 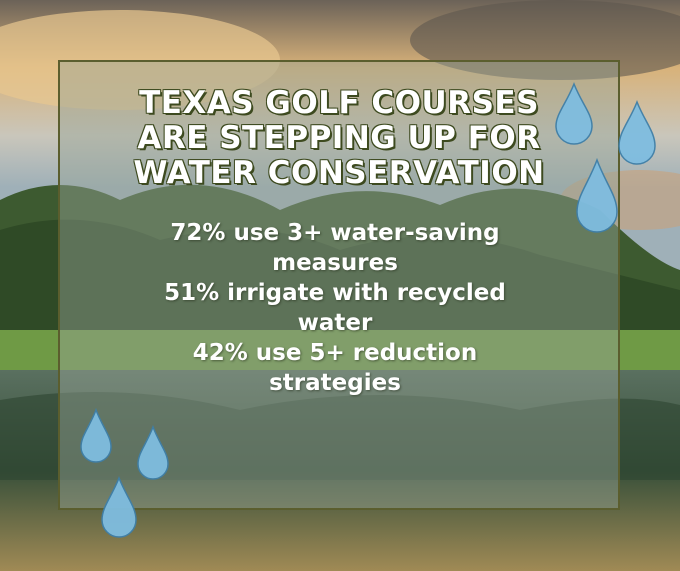 I want to click on stat: 72% use 3+ water-saving measures, so click(x=335, y=248).